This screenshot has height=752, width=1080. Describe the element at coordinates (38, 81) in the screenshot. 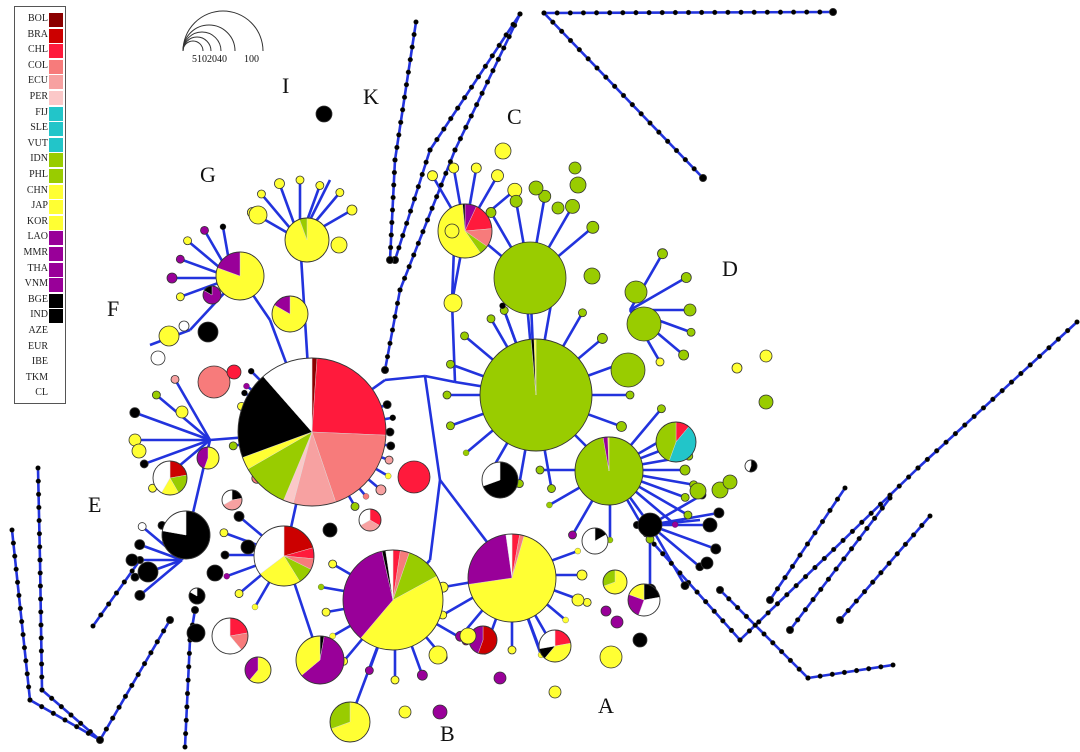

I see `legend-label: ECU` at that location.